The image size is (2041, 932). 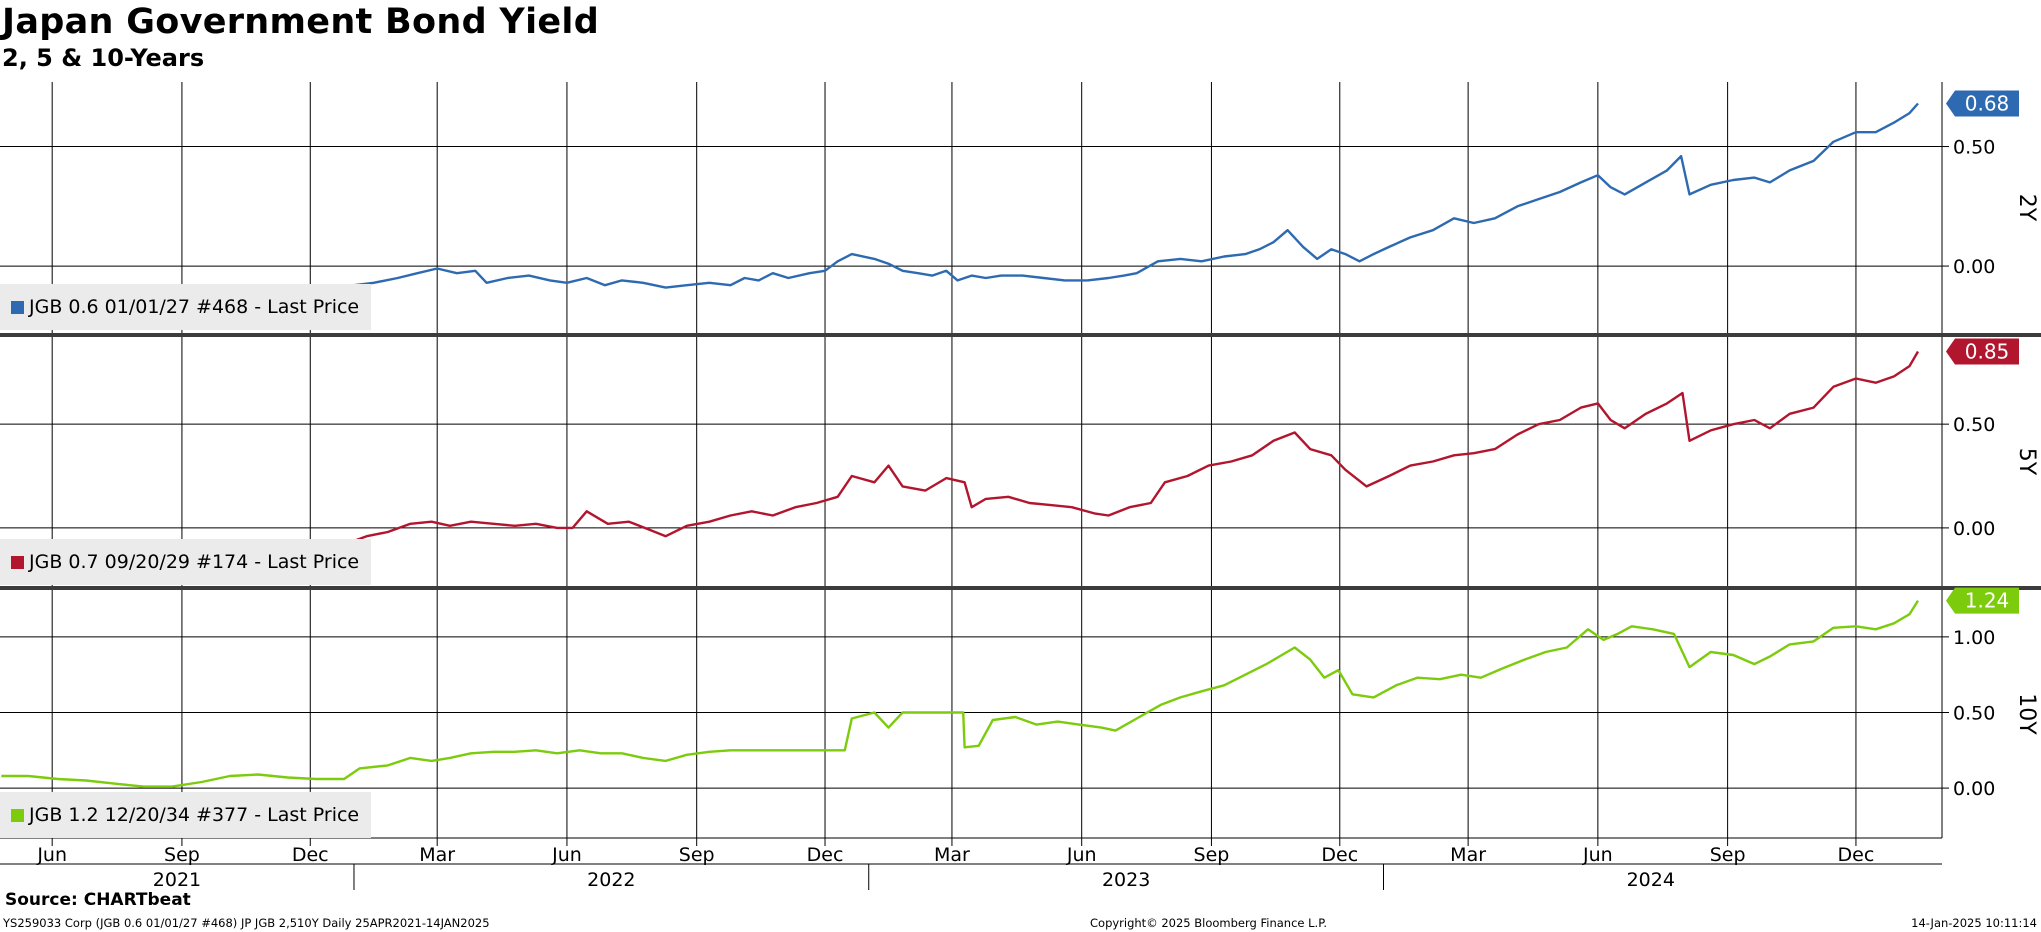 What do you see at coordinates (611, 880) in the screenshot?
I see `year-label: 2022` at bounding box center [611, 880].